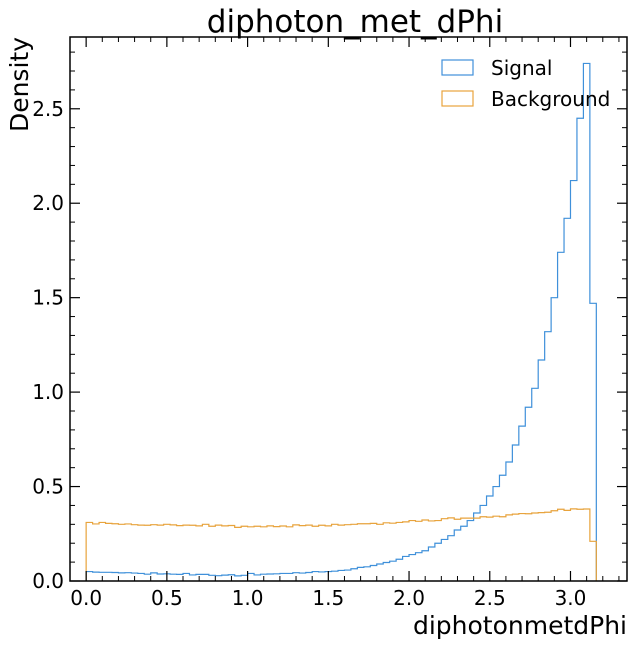 This screenshot has height=648, width=635. What do you see at coordinates (409, 598) in the screenshot?
I see `x-tick-label: 2.0` at bounding box center [409, 598].